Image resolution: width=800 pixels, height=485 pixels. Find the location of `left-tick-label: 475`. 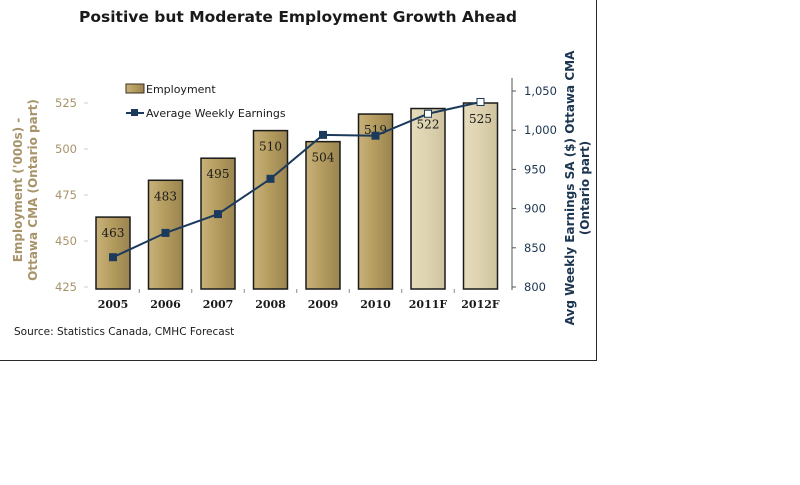

left-tick-label: 475 is located at coordinates (66, 195).